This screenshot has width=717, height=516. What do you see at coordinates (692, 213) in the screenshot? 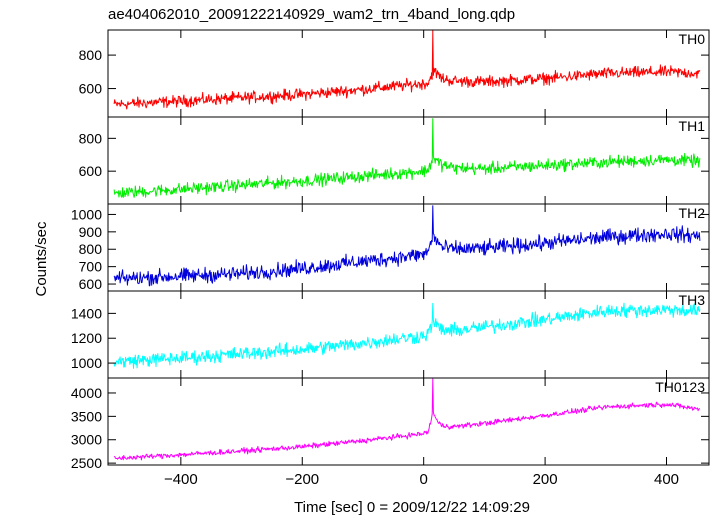
I see `panel-label: TH2` at bounding box center [692, 213].